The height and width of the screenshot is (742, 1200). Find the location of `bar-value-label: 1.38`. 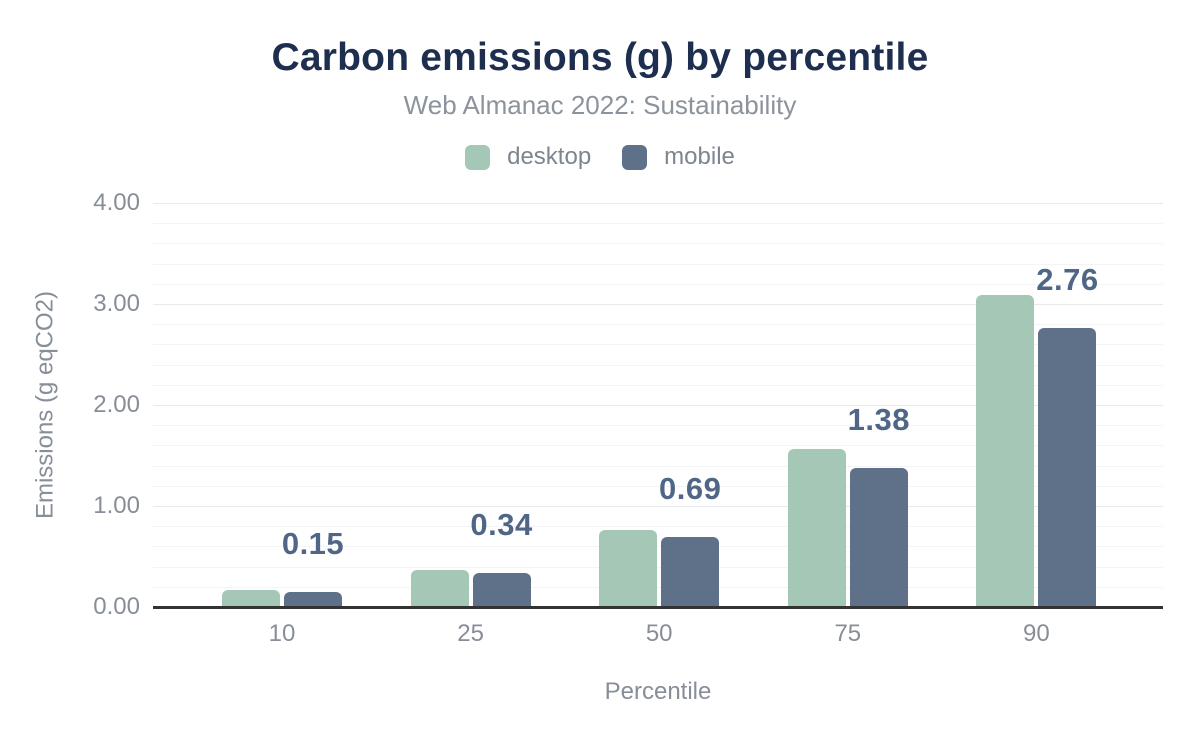

bar-value-label: 1.38 is located at coordinates (878, 419).